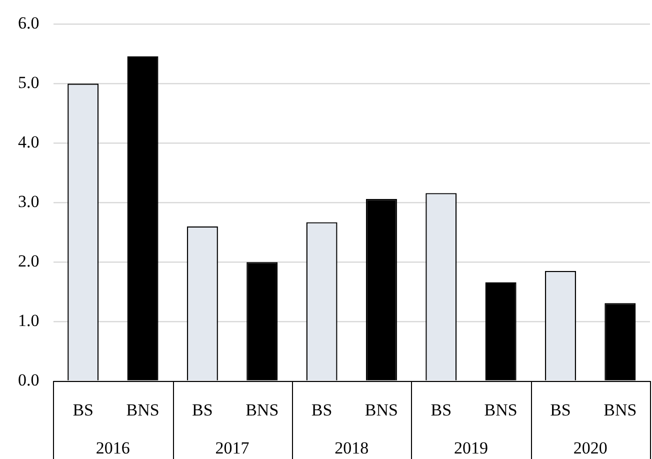 This screenshot has height=459, width=652. What do you see at coordinates (29, 23) in the screenshot?
I see `y-tick-label: 6.0` at bounding box center [29, 23].